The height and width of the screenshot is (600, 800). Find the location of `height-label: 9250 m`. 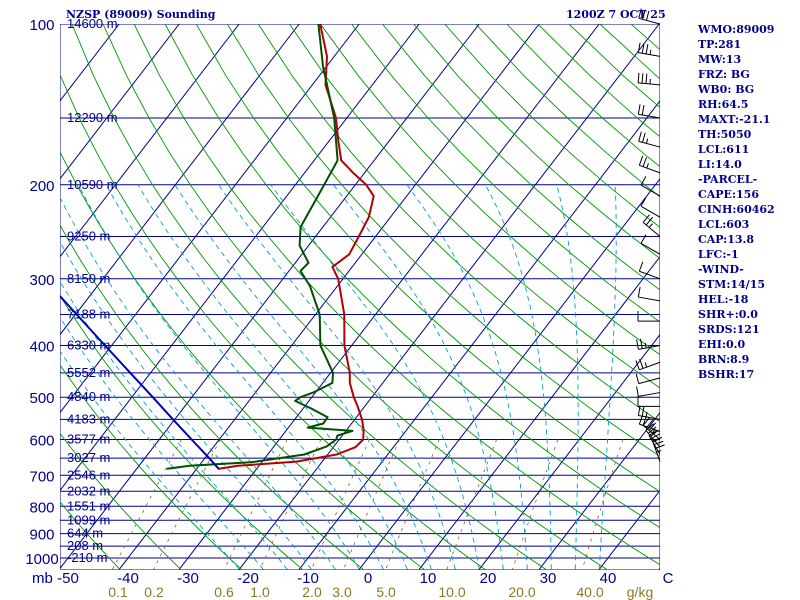

height-label: 9250 m is located at coordinates (88, 235).